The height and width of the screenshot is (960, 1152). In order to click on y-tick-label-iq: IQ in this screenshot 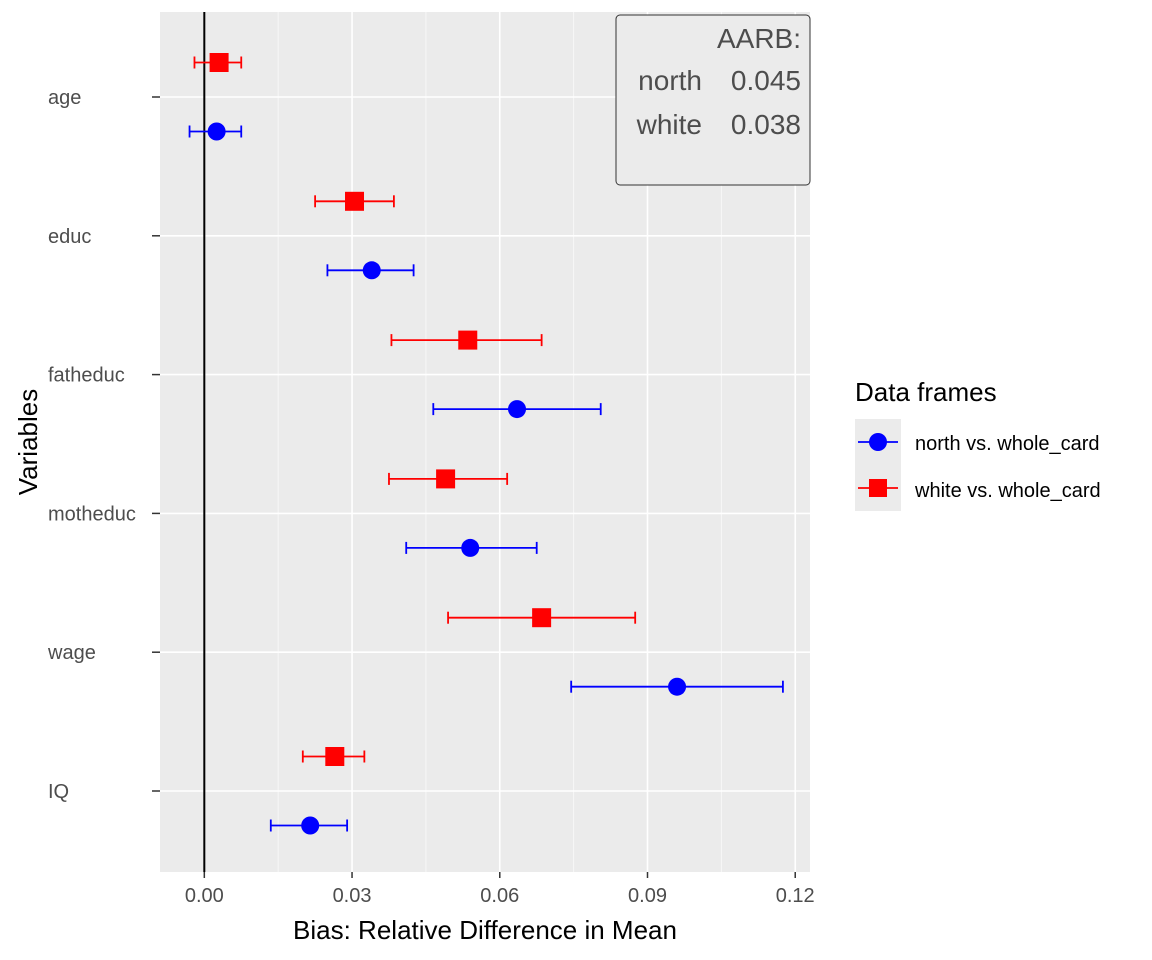, I will do `click(58, 792)`.